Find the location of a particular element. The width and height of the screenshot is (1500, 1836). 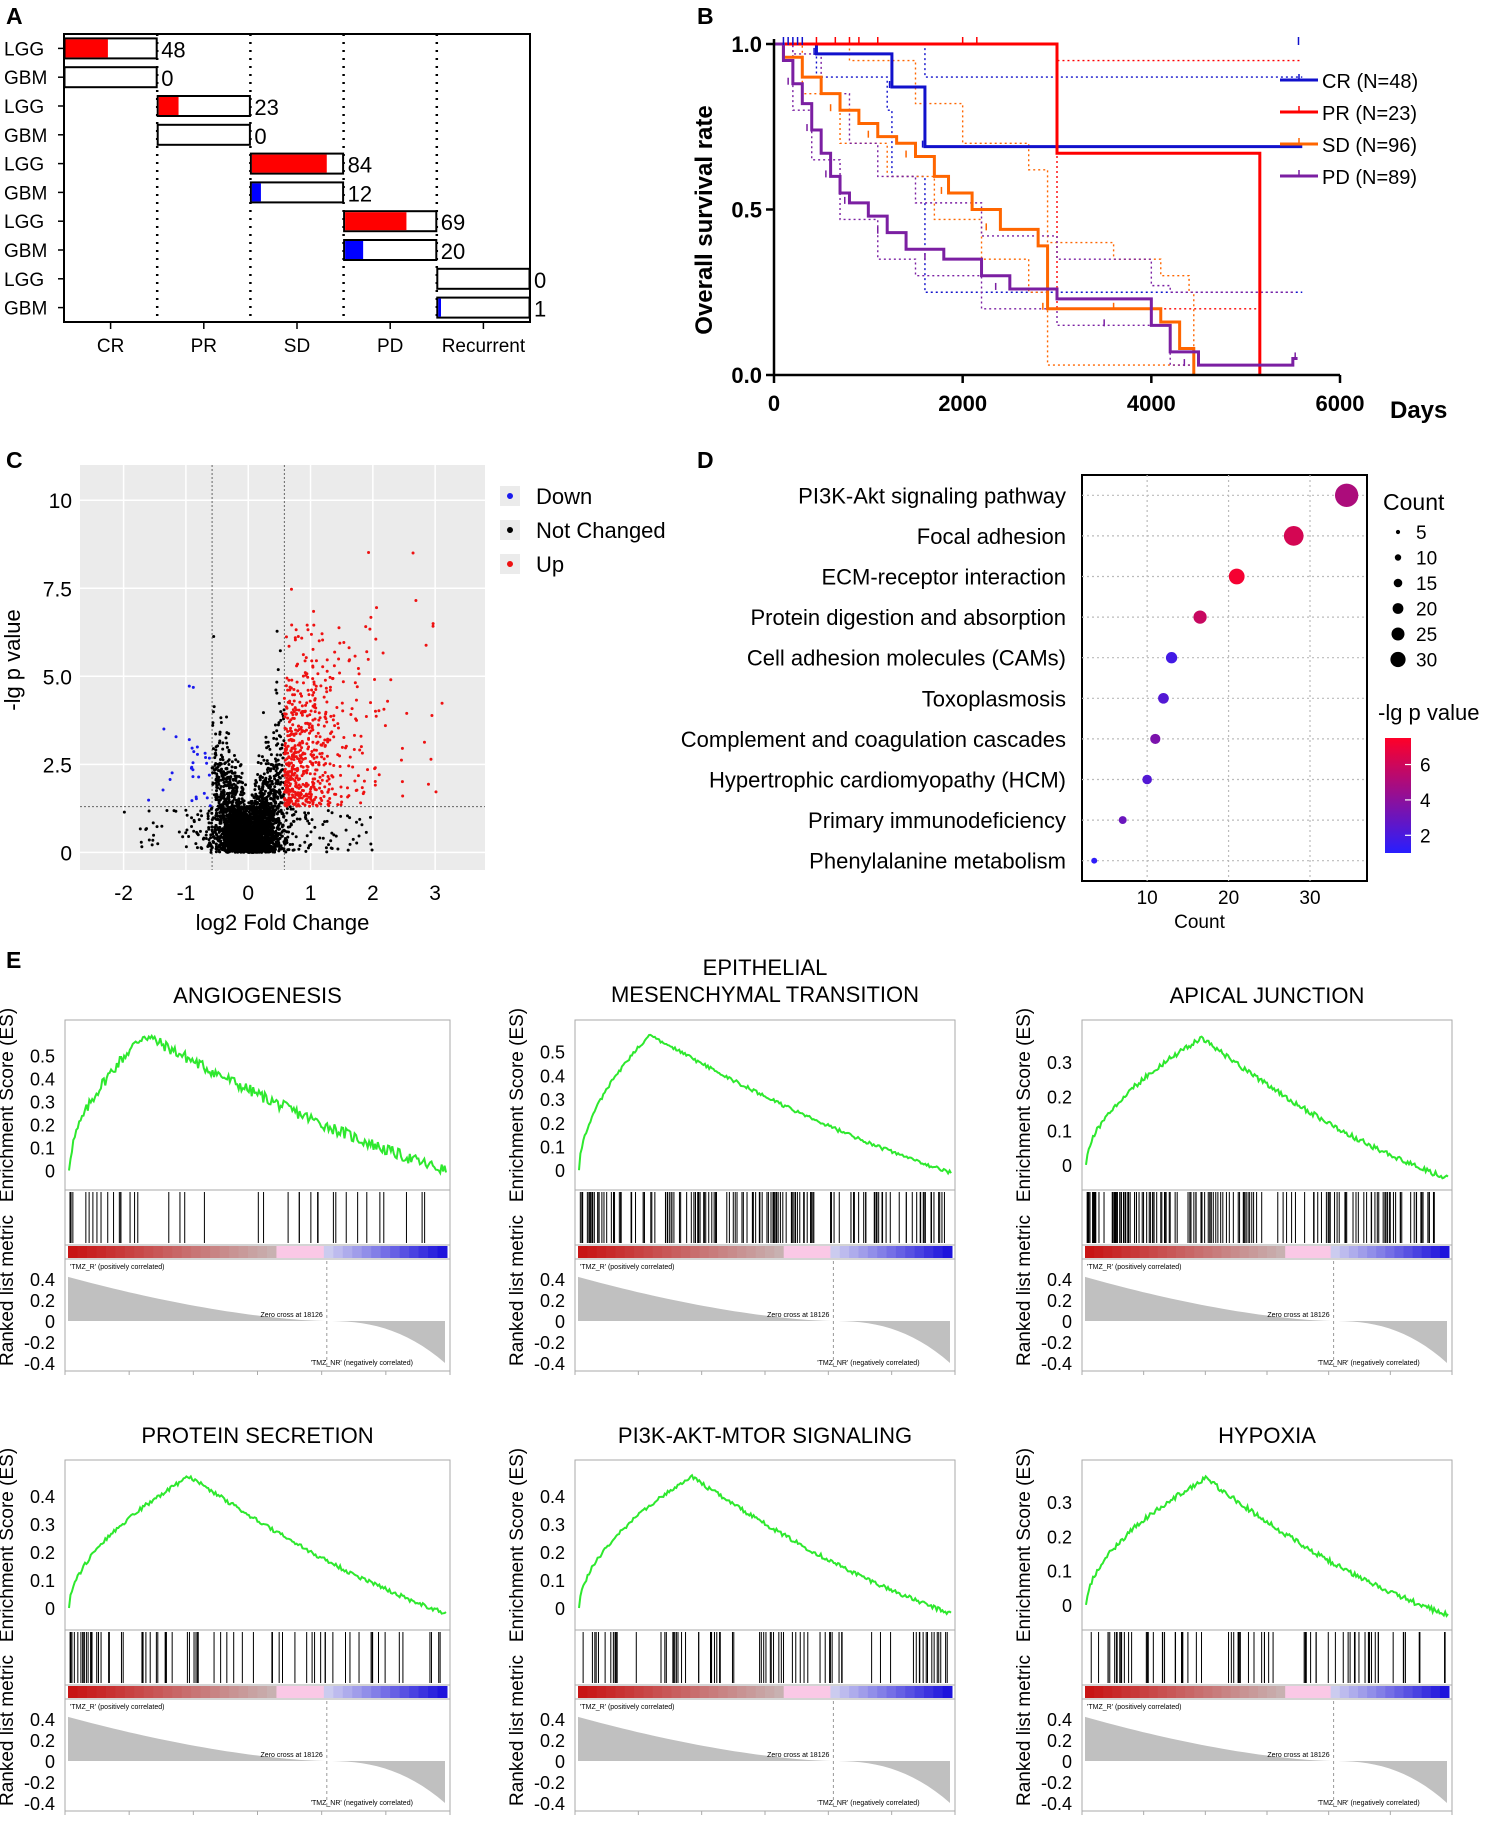

legend-dot is located at coordinates (510, 496).